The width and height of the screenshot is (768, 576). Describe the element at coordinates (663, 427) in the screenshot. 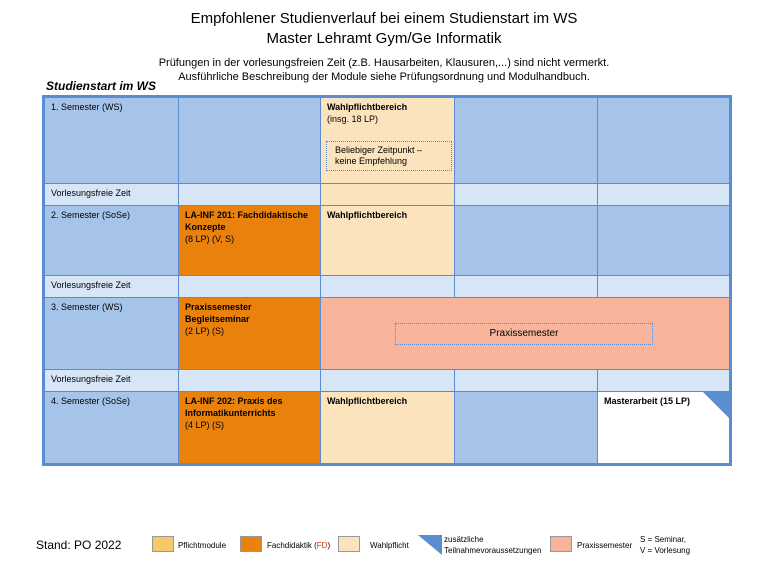

I see `module-masterarbeit: Masterarbeit (15 LP)` at that location.